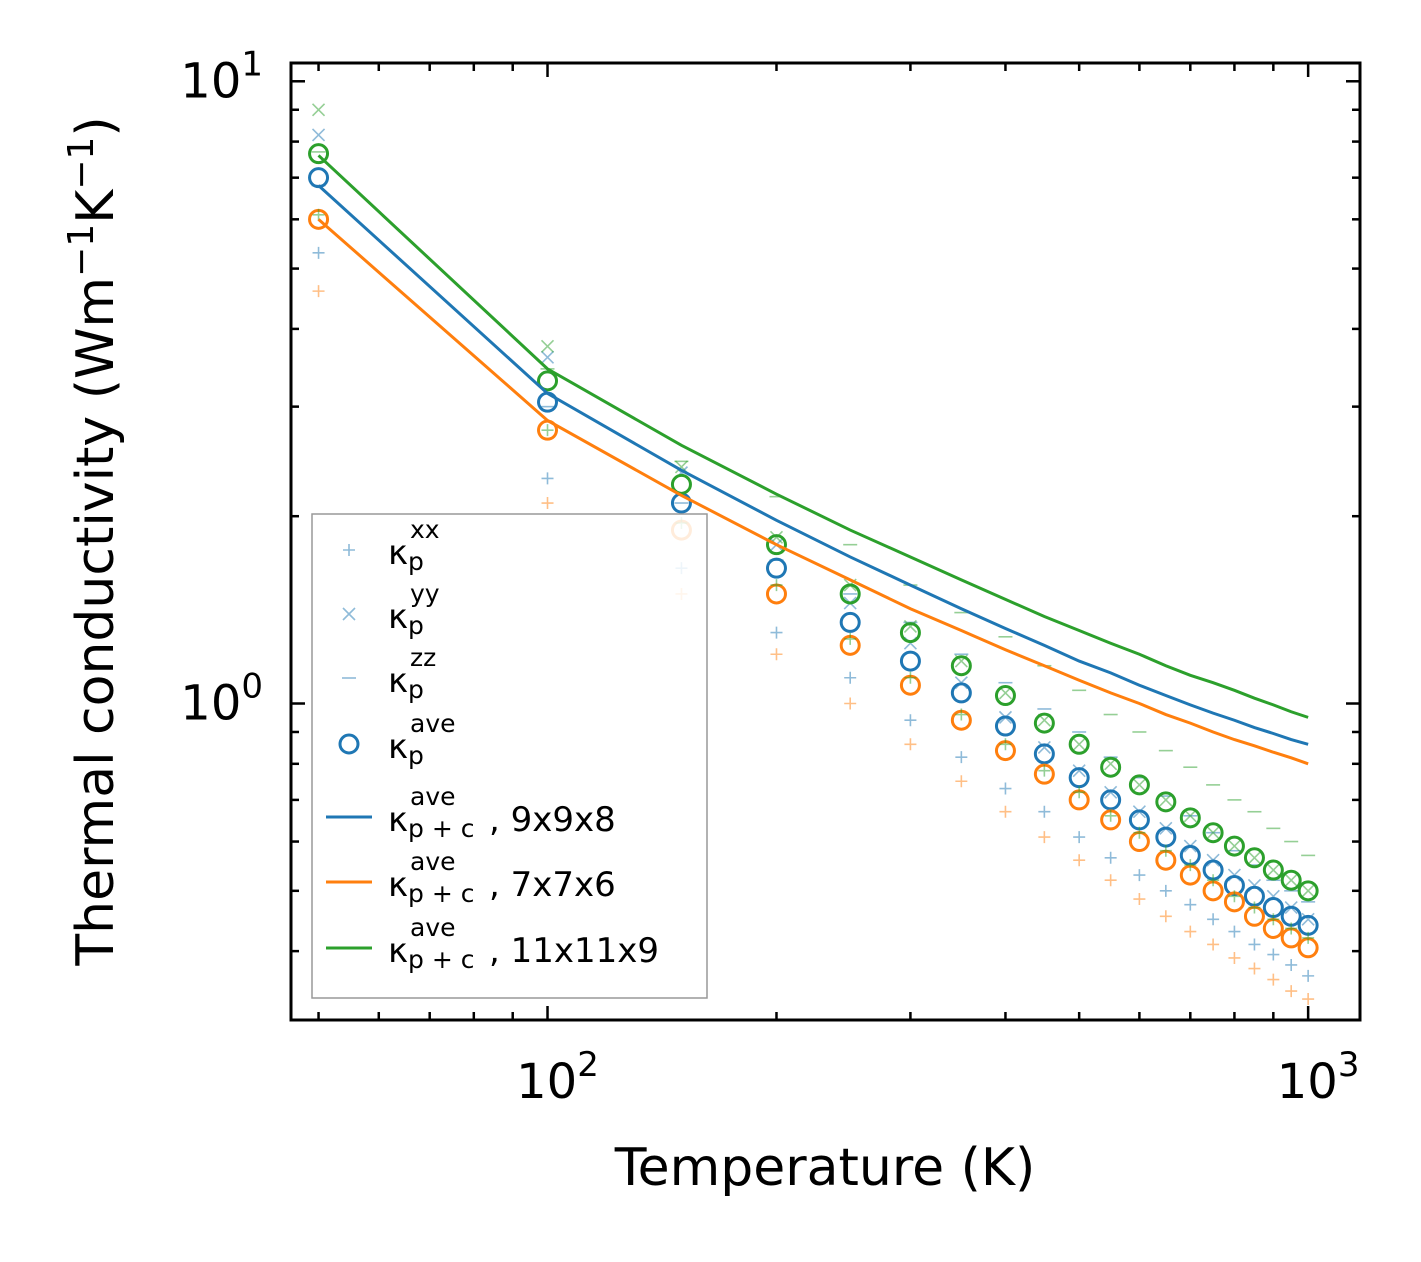 The height and width of the screenshot is (1262, 1421). I want to click on y-axis-label: Thermal conductivity (Wm−1K−1), so click(93, 541).